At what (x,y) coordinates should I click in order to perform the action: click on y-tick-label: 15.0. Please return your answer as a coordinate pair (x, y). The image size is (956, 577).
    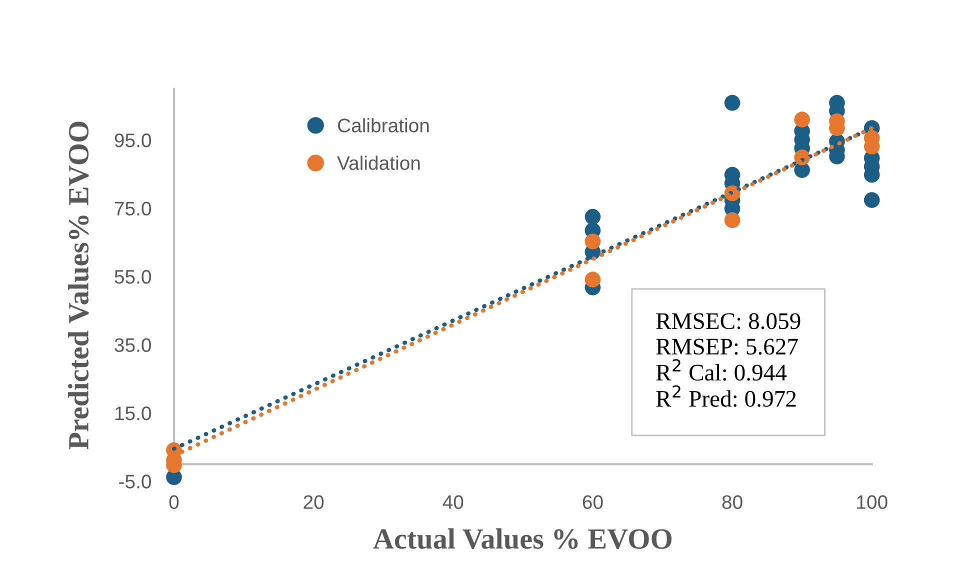
    Looking at the image, I should click on (133, 413).